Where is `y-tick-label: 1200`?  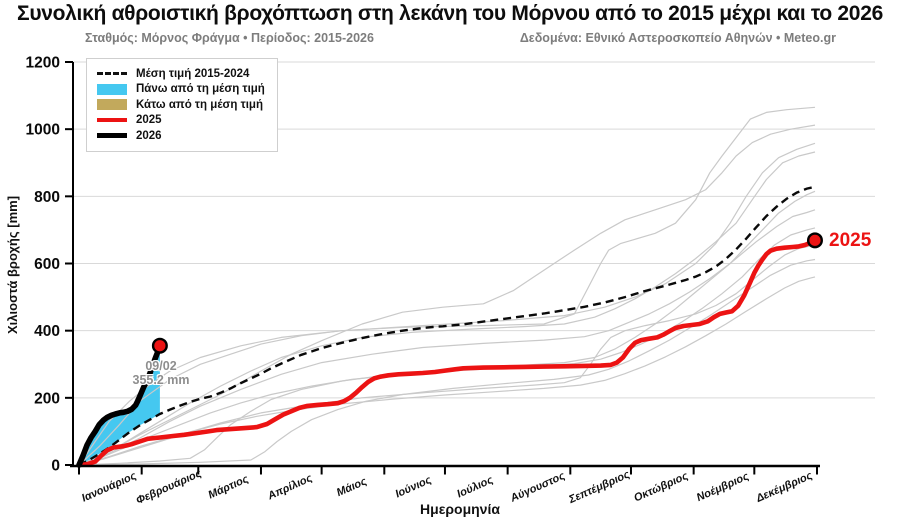
y-tick-label: 1200 is located at coordinates (43, 63).